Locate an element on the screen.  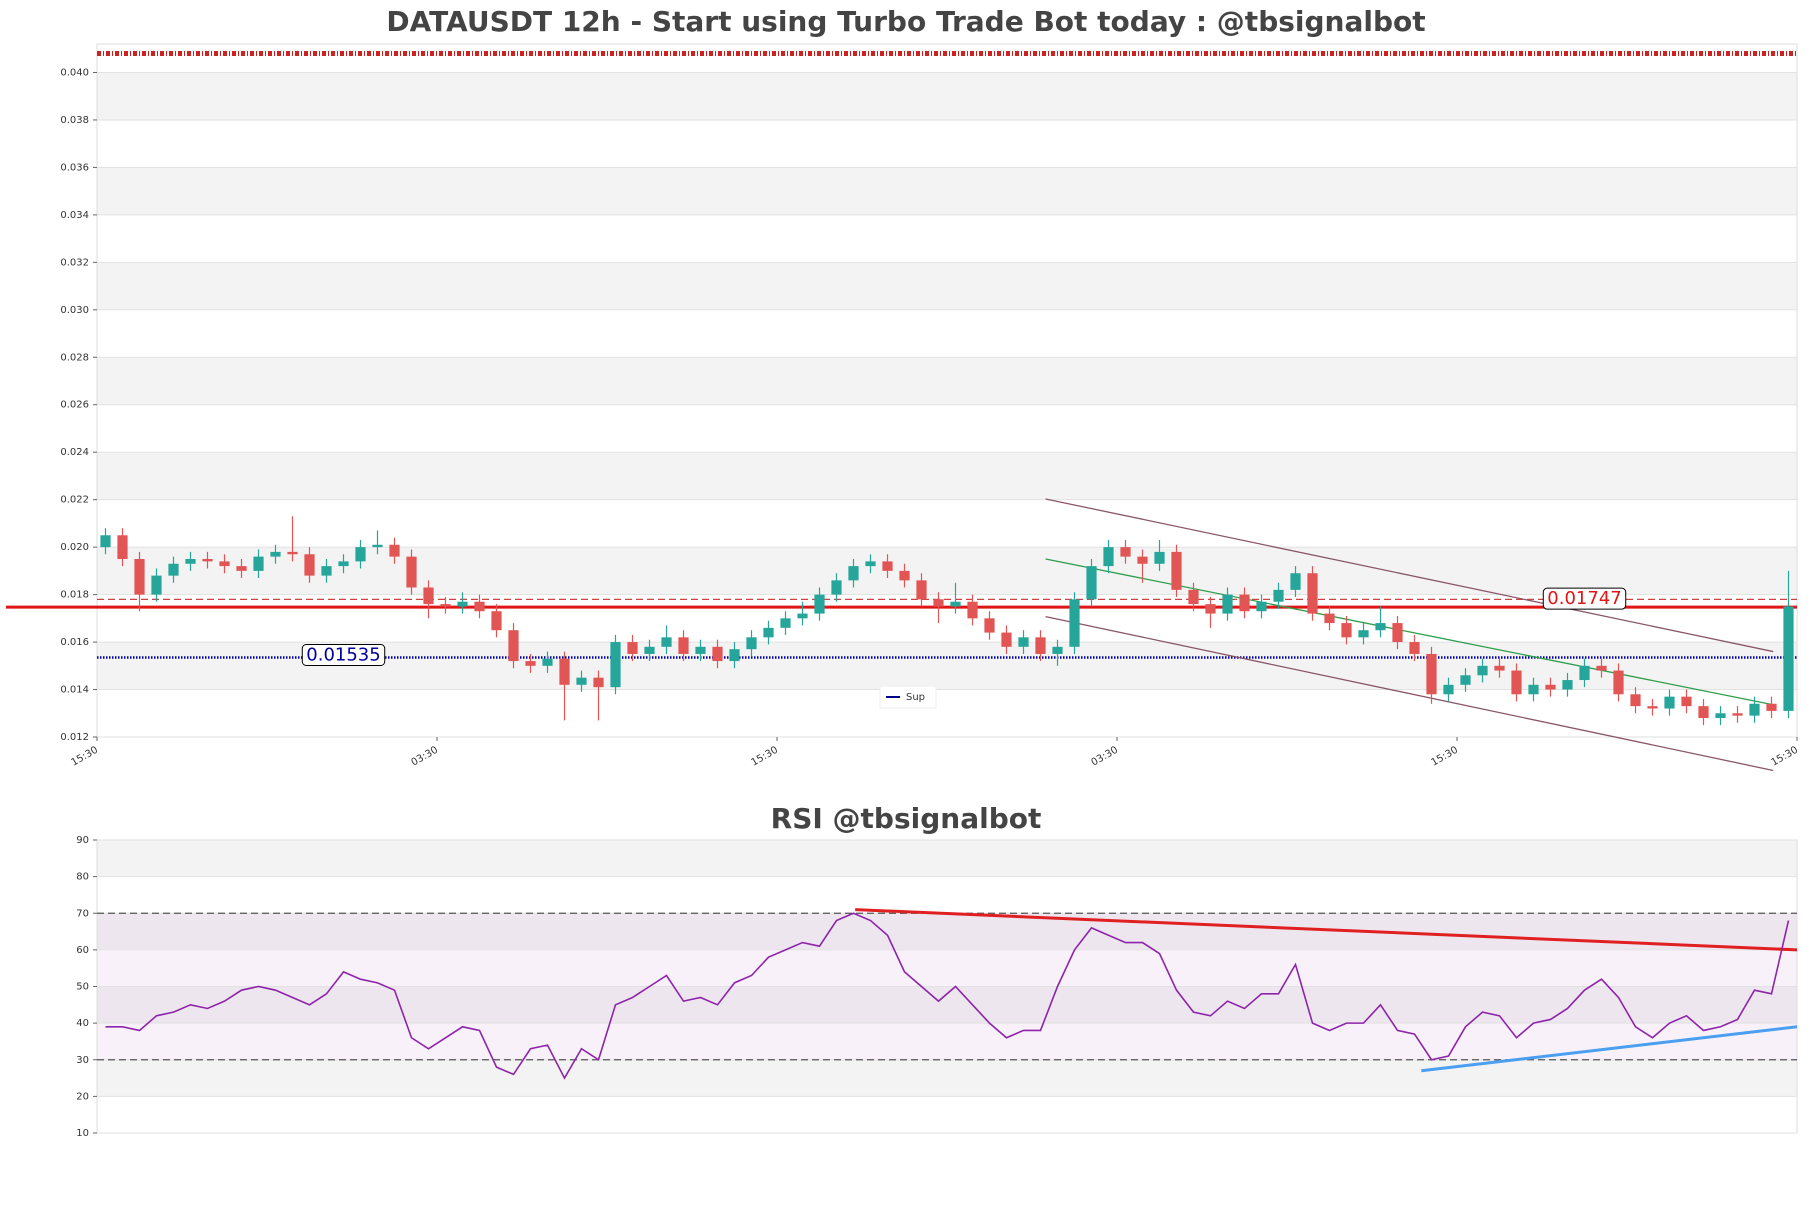
y-tick-label: 0.038 is located at coordinates (74, 120).